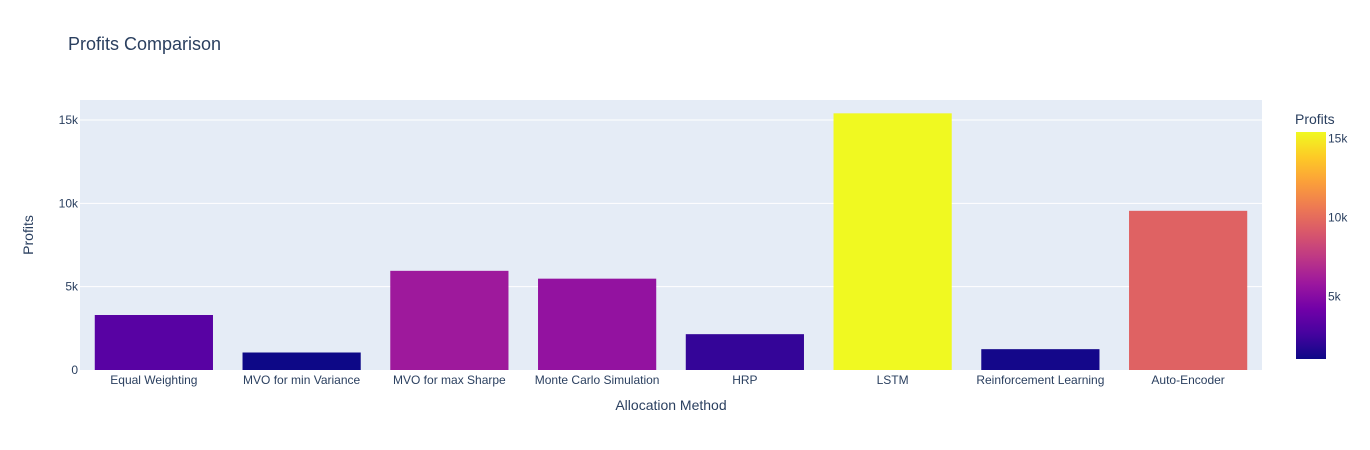 Image resolution: width=1370 pixels, height=450 pixels. I want to click on colorbar-ticks: 5k 10k 15k, so click(1338, 217).